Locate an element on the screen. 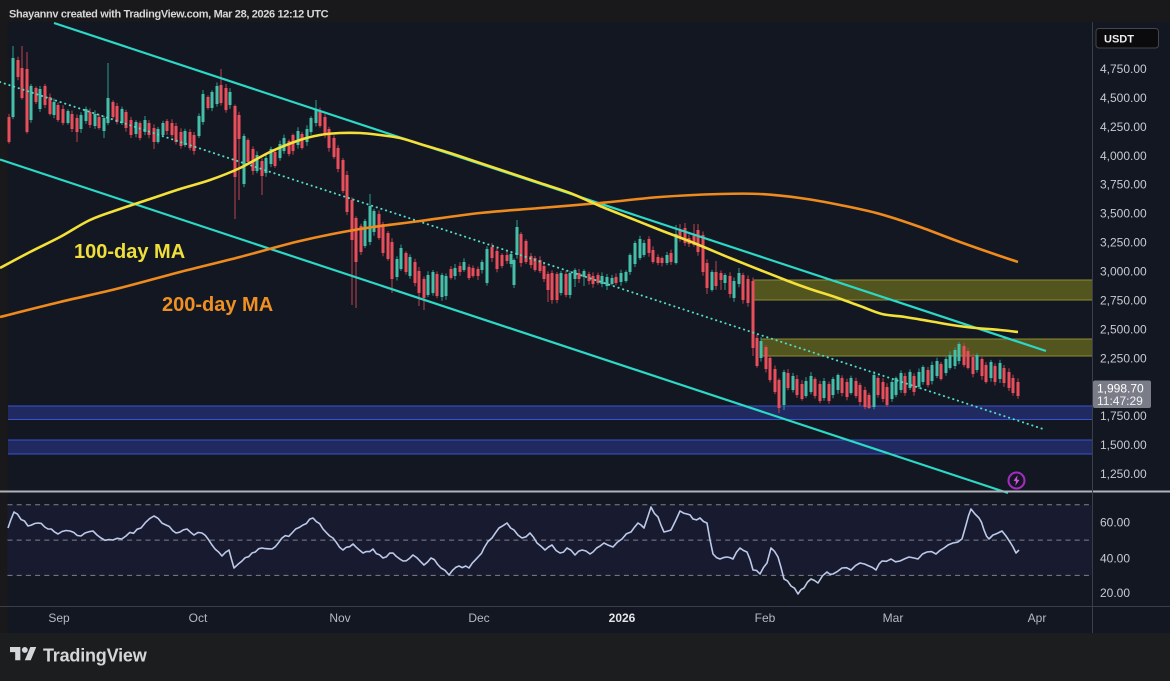 The image size is (1170, 681). svg-text: 3,250.00 is located at coordinates (1123, 243).